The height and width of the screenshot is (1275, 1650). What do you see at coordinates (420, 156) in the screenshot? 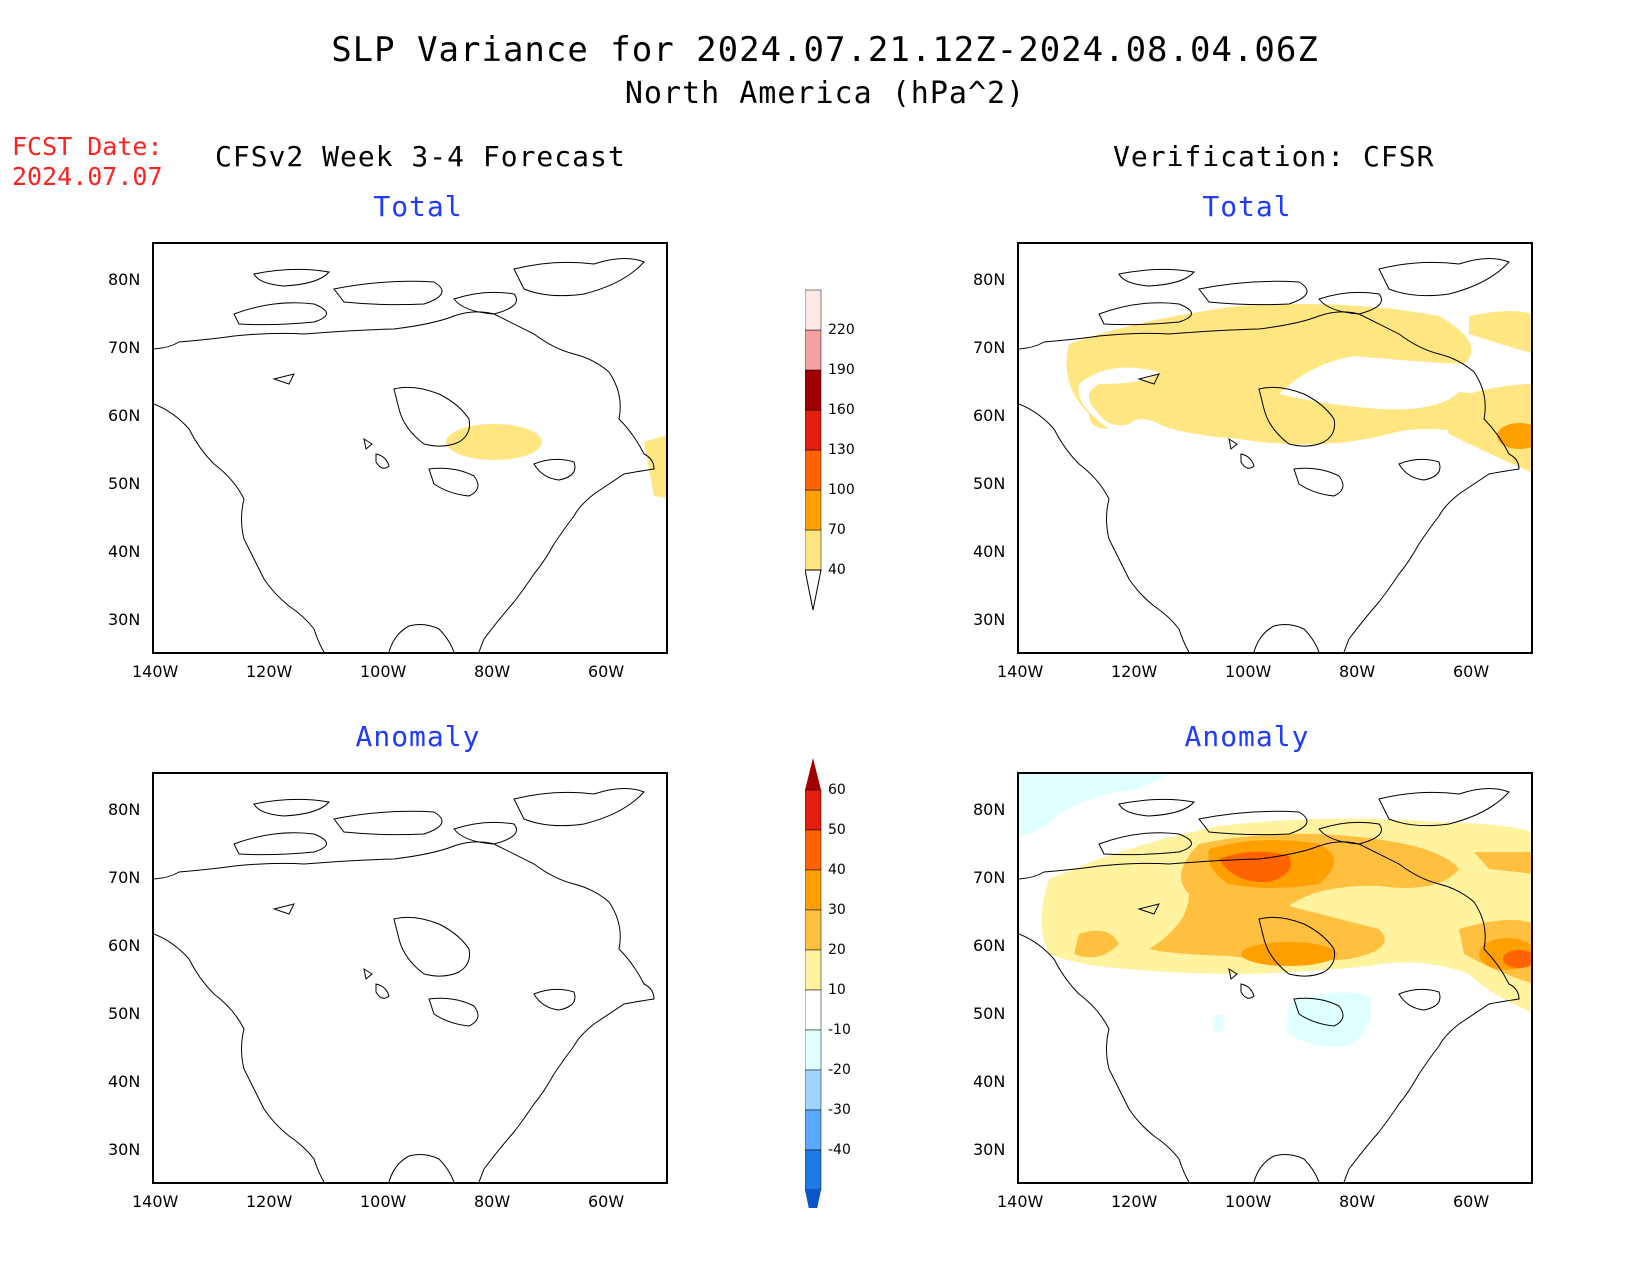
I see `forecast-column-title: CFSv2 Week 3-4 Forecast` at bounding box center [420, 156].